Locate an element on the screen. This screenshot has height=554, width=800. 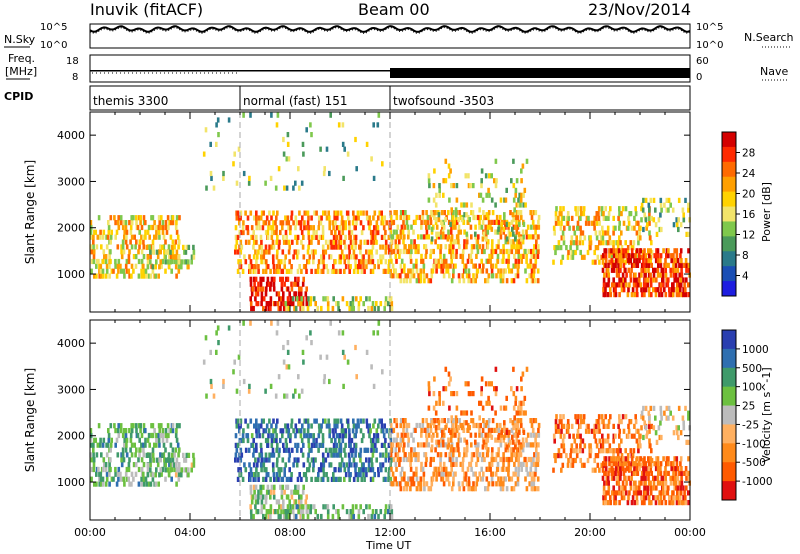
freq-left-tick-bottom: 8 is located at coordinates (75, 77).